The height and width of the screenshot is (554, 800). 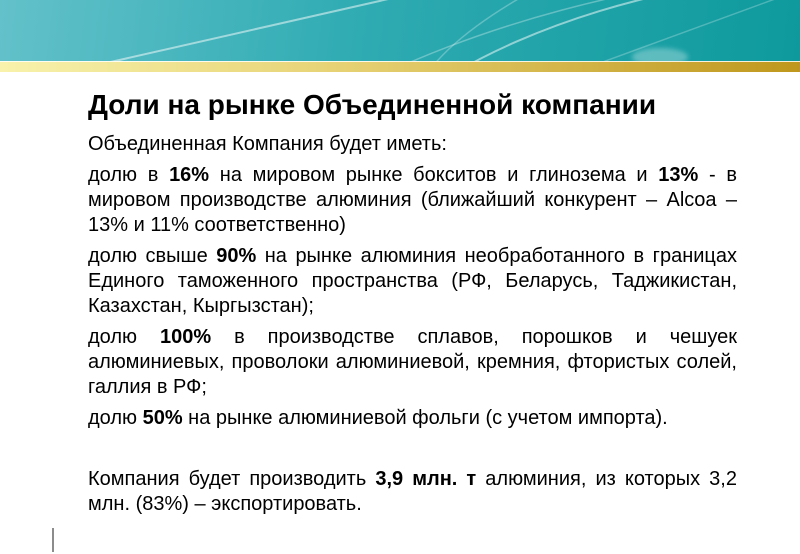 What do you see at coordinates (400, 30) in the screenshot?
I see `header-band` at bounding box center [400, 30].